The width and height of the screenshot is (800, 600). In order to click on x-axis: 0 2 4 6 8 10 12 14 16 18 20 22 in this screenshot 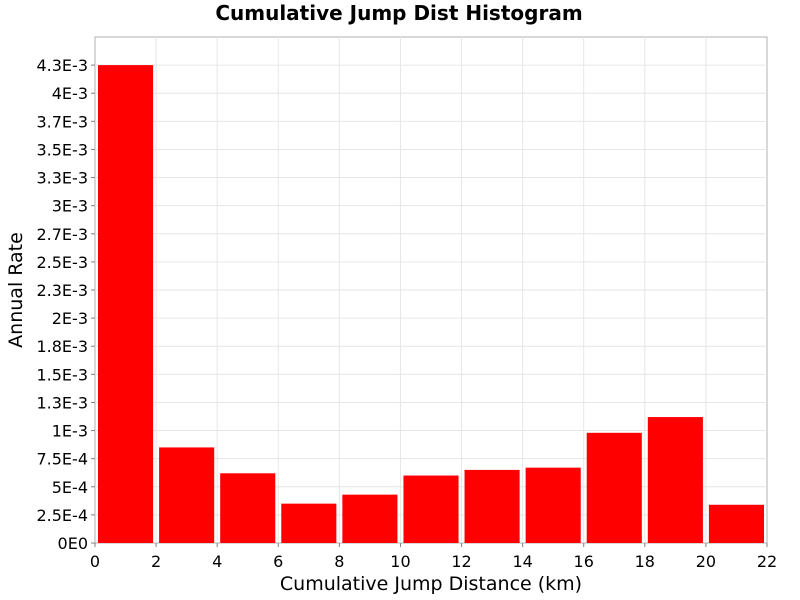, I will do `click(433, 557)`.